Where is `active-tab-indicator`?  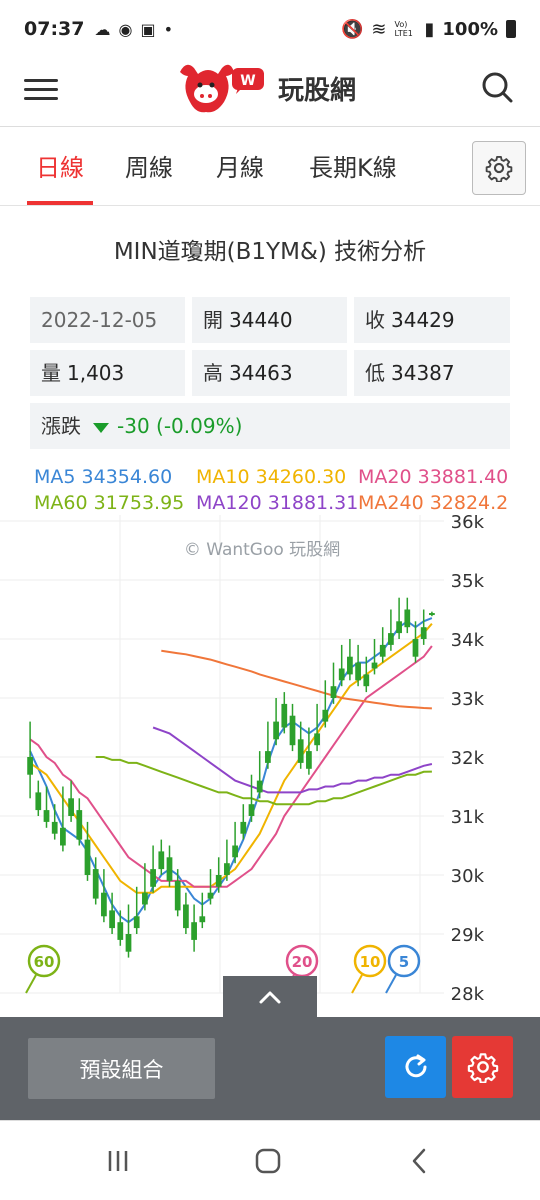
active-tab-indicator is located at coordinates (60, 203).